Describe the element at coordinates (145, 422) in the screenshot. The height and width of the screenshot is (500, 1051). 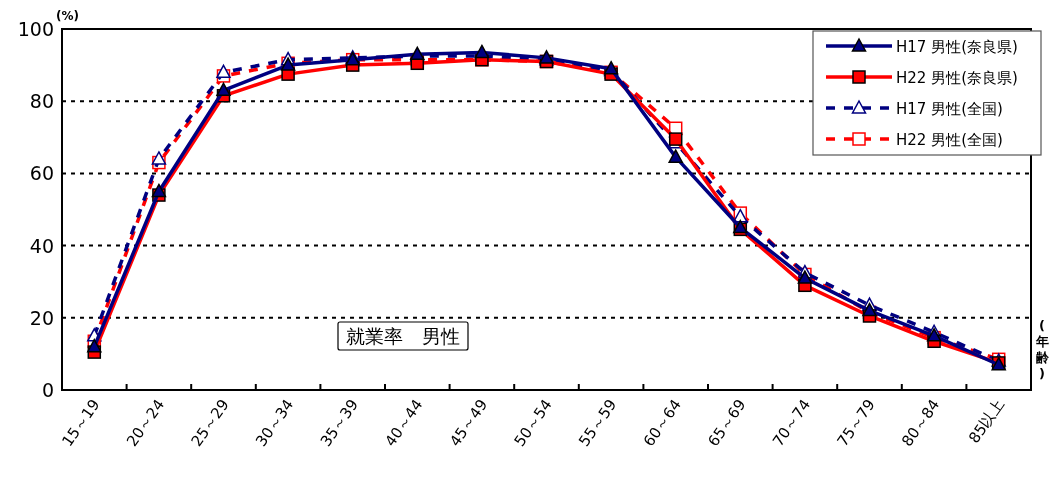
I see `x-tick-label: 20～24` at that location.